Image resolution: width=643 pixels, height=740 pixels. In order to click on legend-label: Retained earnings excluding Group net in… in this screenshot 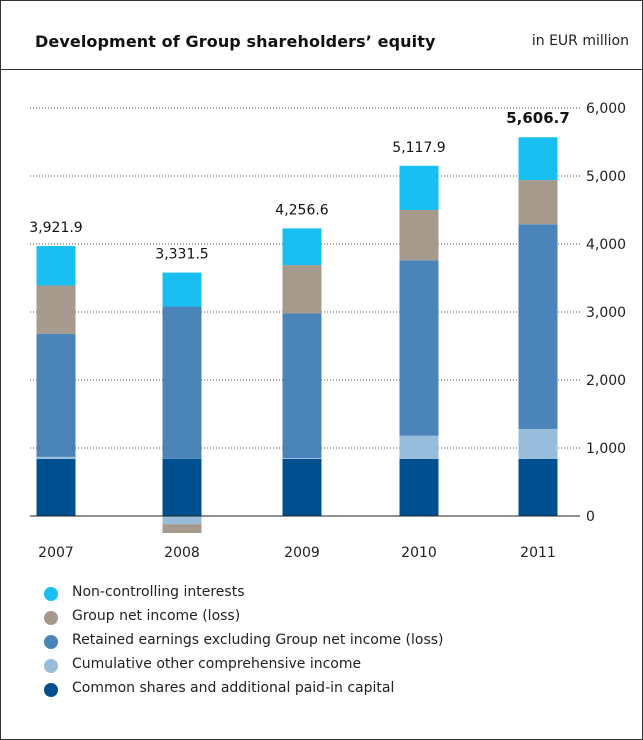, I will do `click(258, 640)`.